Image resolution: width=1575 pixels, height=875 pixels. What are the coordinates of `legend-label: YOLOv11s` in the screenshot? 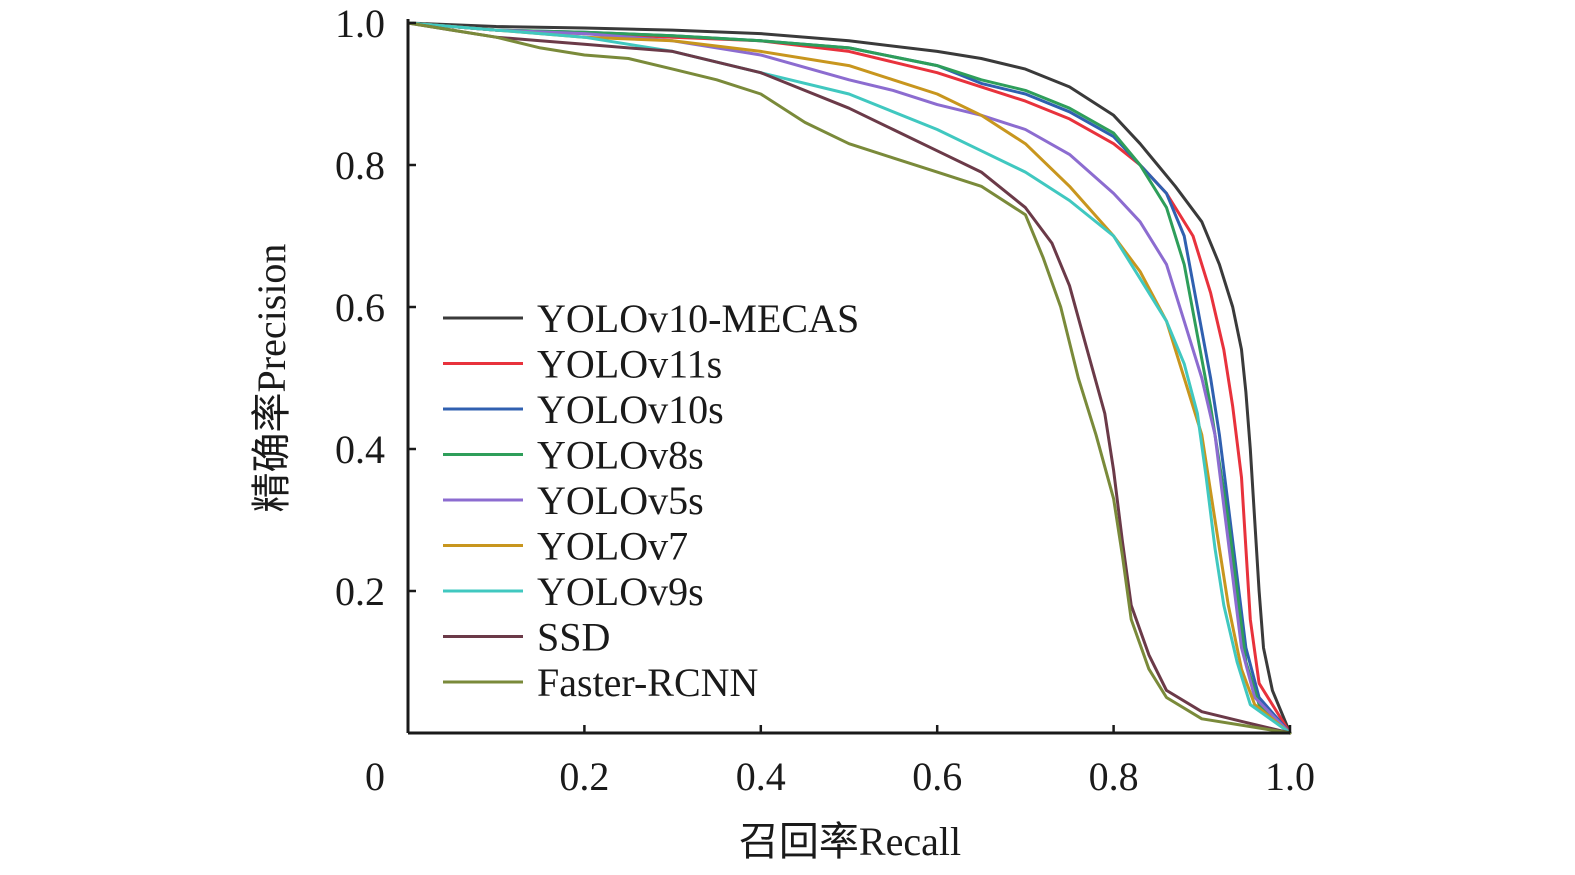 It's located at (629, 364).